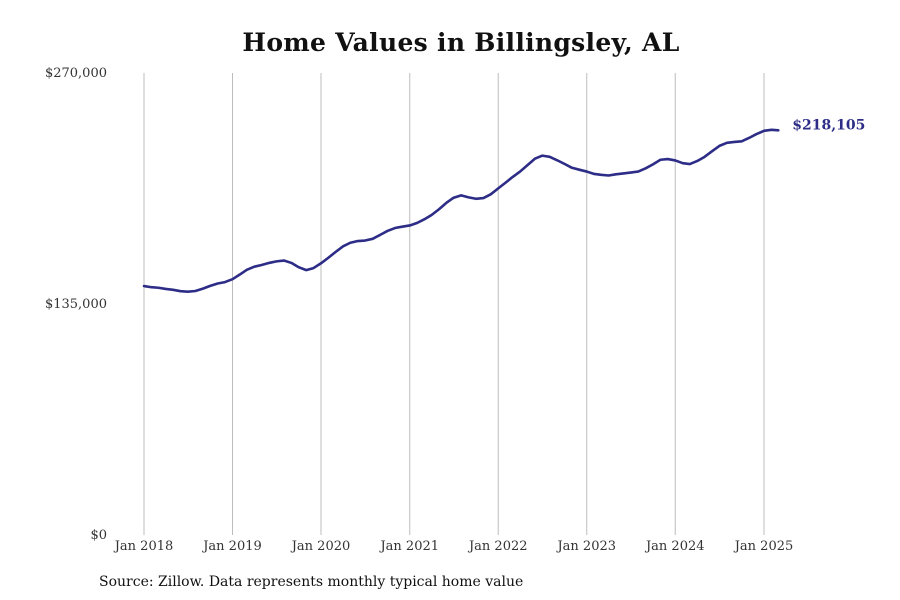 This screenshot has width=900, height=600. What do you see at coordinates (98, 535) in the screenshot?
I see `y-tick-label: $0` at bounding box center [98, 535].